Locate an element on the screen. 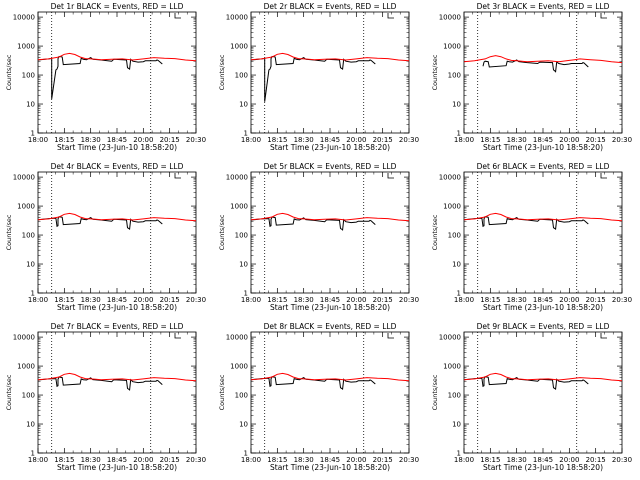 The width and height of the screenshot is (640, 480). plot-title: Det 5r BLACK = Events, RED = LLD is located at coordinates (330, 166).